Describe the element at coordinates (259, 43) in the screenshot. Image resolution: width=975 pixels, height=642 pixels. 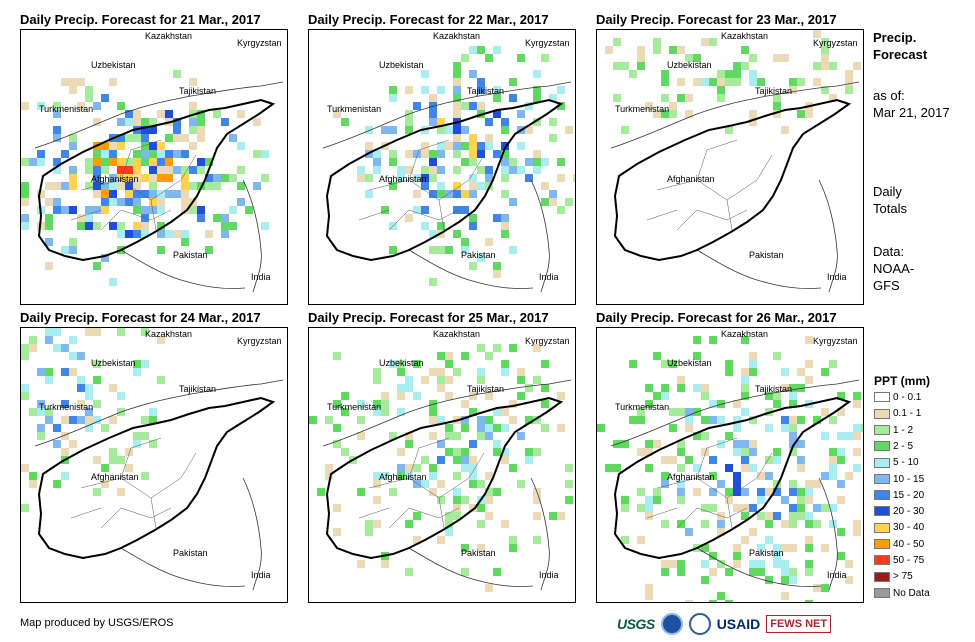
I see `country-label-kyrgyzstan: Kyrgyzstan` at that location.